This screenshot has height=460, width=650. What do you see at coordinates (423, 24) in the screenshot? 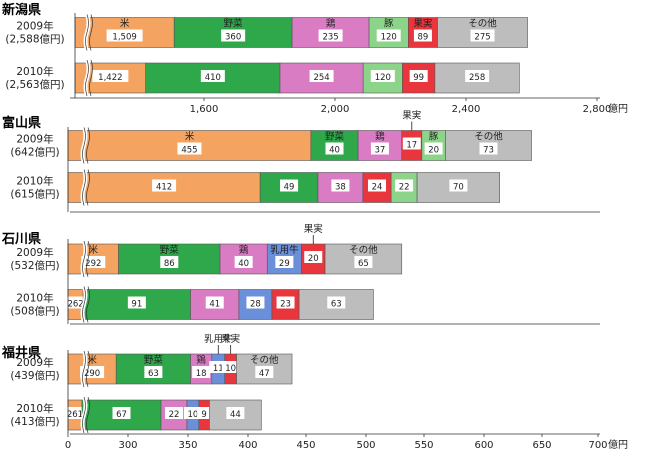
I see `category-label: 果実` at bounding box center [423, 24].